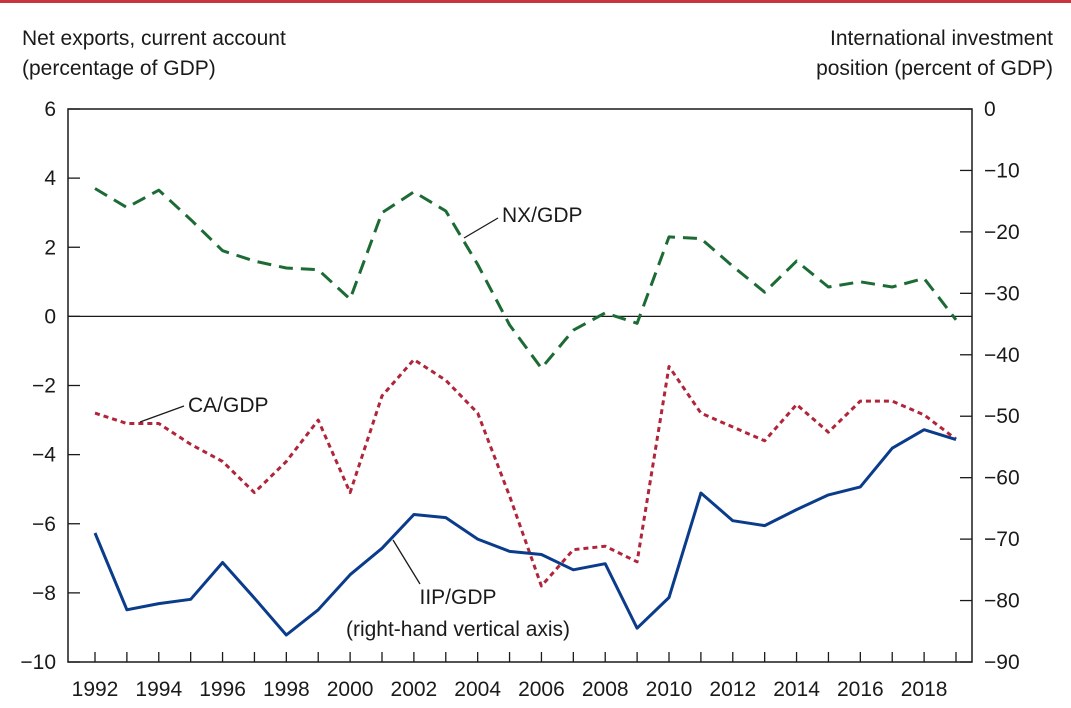  Describe the element at coordinates (50, 178) in the screenshot. I see `left-tick-label: 4` at that location.